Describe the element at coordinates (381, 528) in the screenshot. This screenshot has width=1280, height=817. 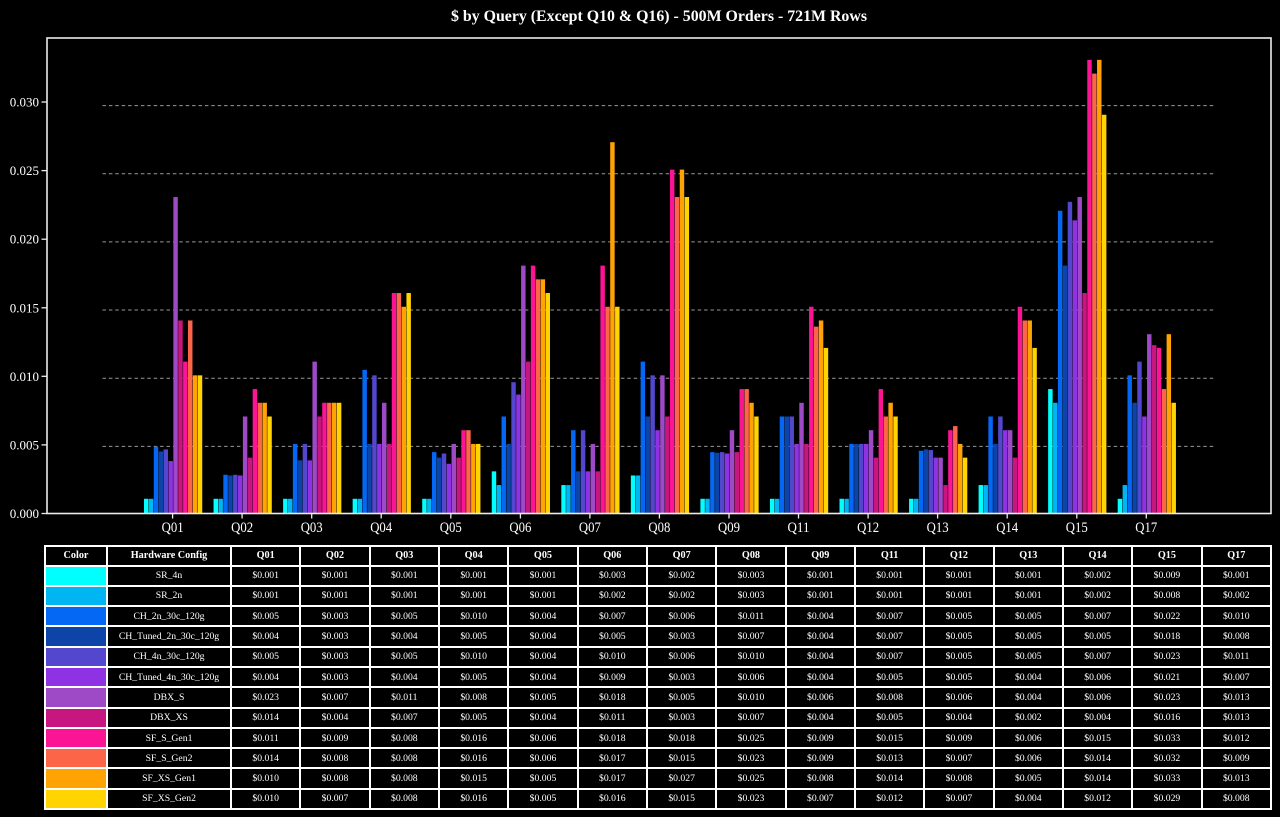
I see `svg-text: Q04` at that location.